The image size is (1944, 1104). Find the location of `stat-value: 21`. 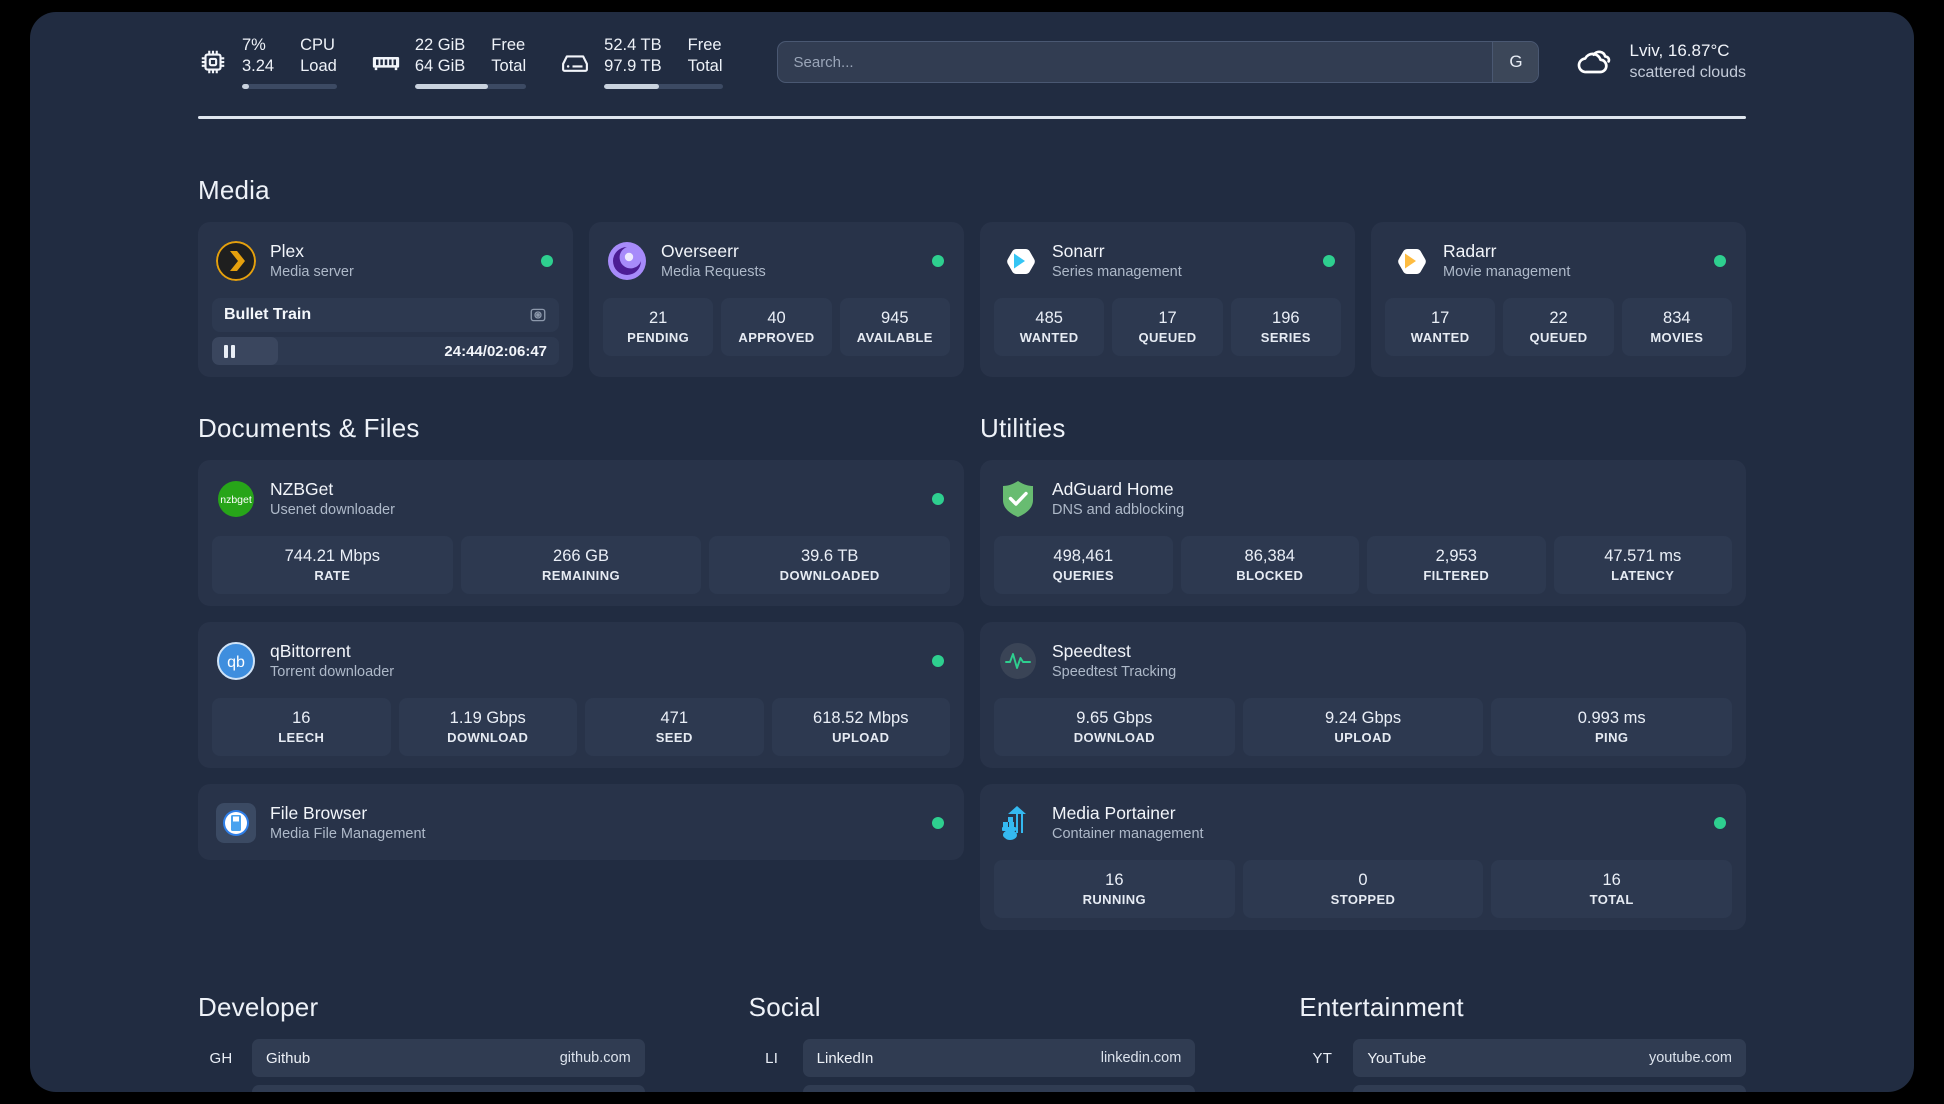

stat-value: 21 is located at coordinates (658, 318).